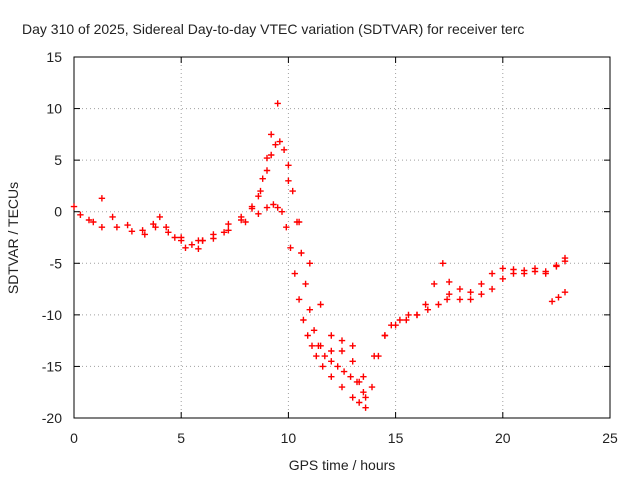 This screenshot has width=640, height=480. I want to click on y-tick-label: 10, so click(54, 109).